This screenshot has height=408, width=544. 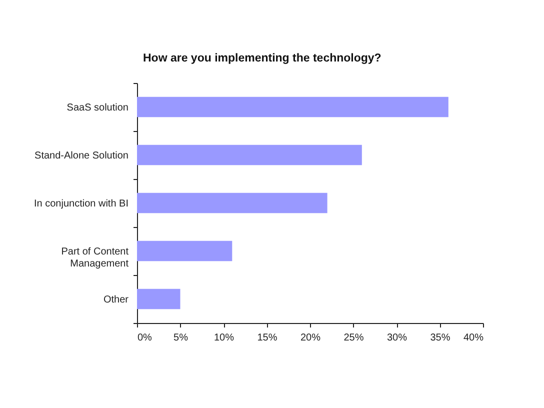 I want to click on y-tick-label: SaaS solution, so click(x=97, y=108).